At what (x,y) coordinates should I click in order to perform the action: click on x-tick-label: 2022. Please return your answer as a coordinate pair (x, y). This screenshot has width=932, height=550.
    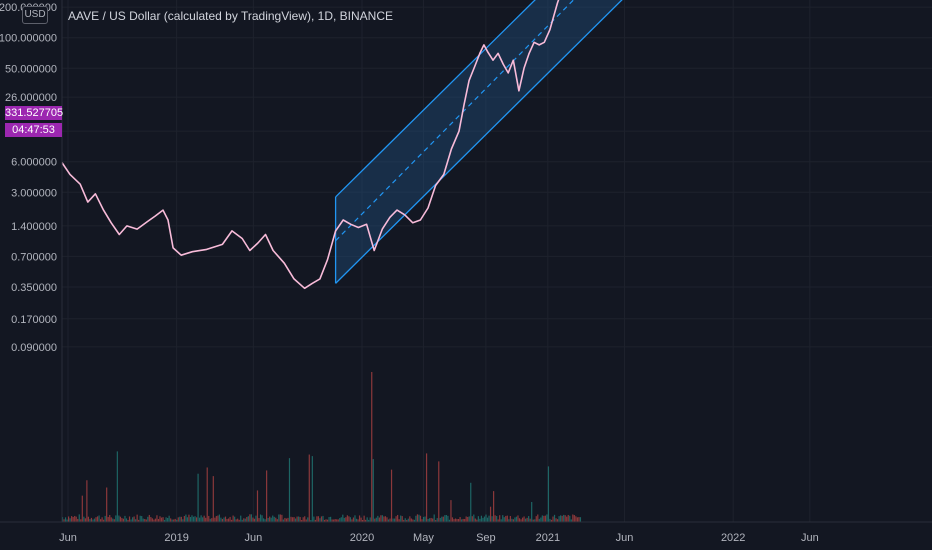
    Looking at the image, I should click on (733, 538).